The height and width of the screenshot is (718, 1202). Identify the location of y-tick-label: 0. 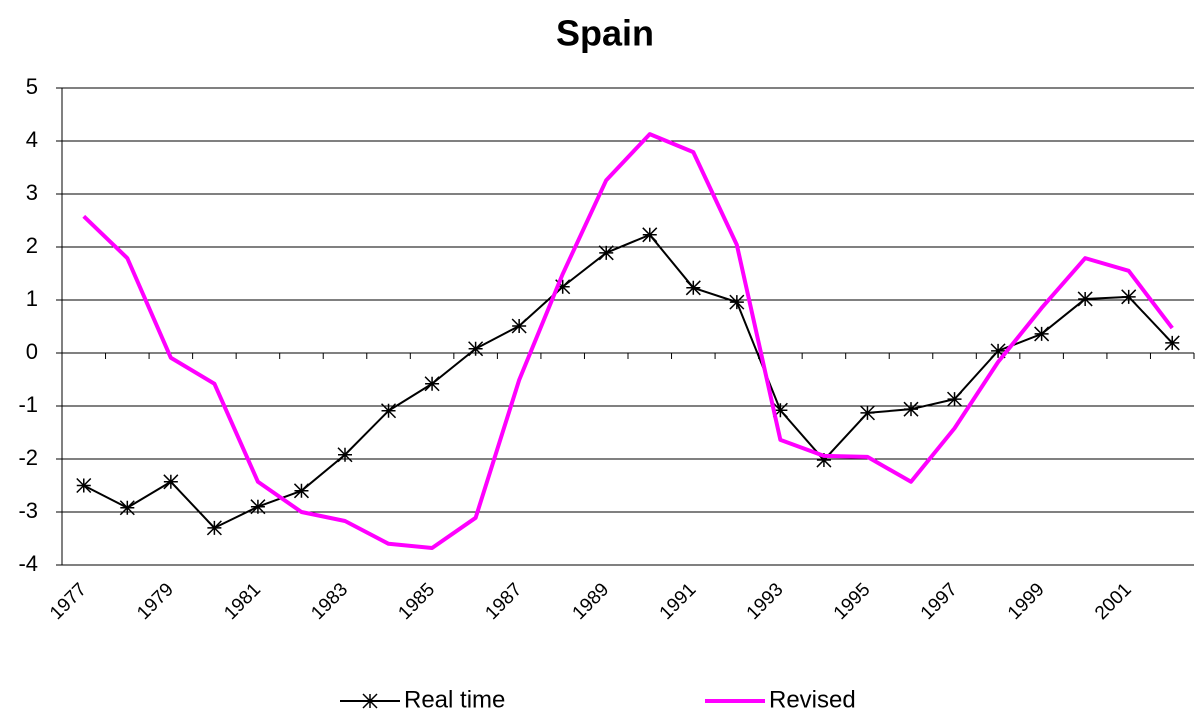
(32, 351).